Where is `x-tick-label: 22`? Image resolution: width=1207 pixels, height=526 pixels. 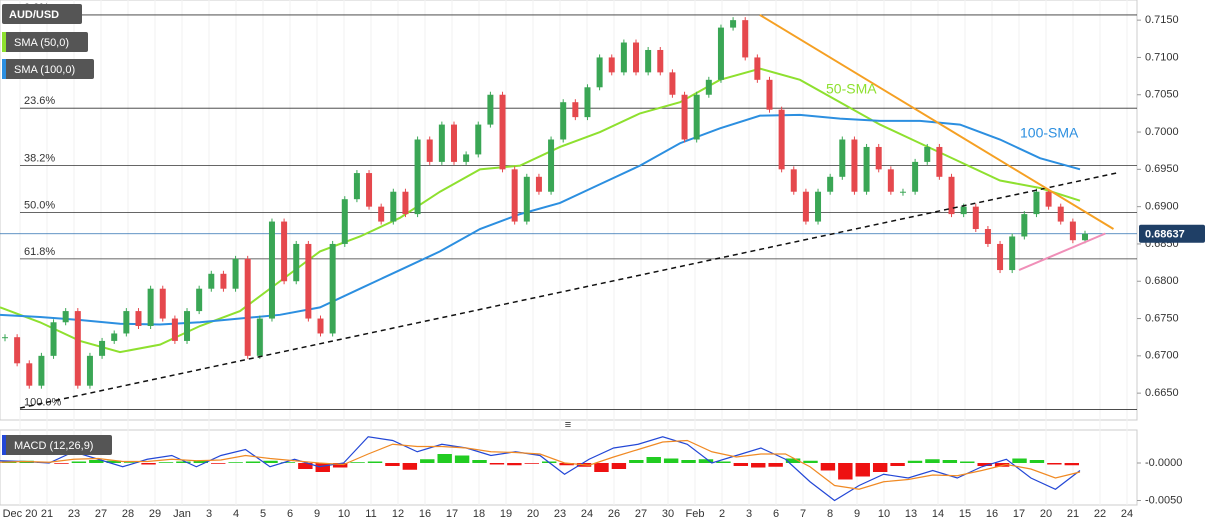
x-tick-label: 22 is located at coordinates (1100, 514).